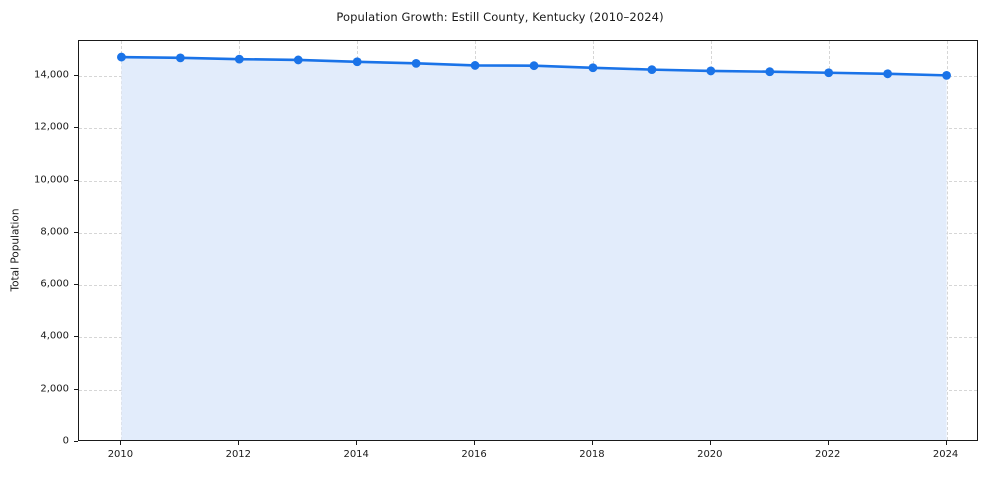 Image resolution: width=1000 pixels, height=500 pixels. What do you see at coordinates (54, 336) in the screenshot?
I see `y-tick-label: 4,000` at bounding box center [54, 336].